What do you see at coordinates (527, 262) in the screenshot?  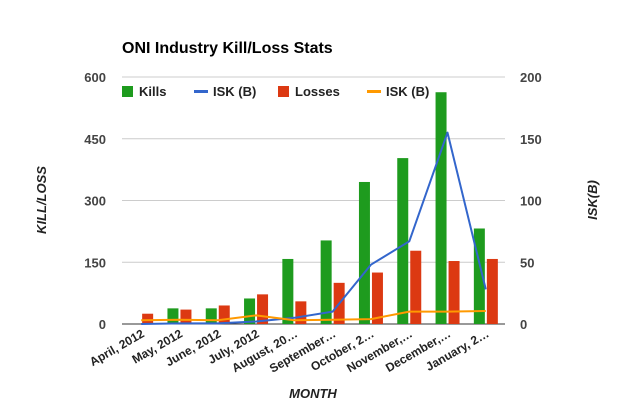 I see `y2-tick-label: 50` at bounding box center [527, 262].